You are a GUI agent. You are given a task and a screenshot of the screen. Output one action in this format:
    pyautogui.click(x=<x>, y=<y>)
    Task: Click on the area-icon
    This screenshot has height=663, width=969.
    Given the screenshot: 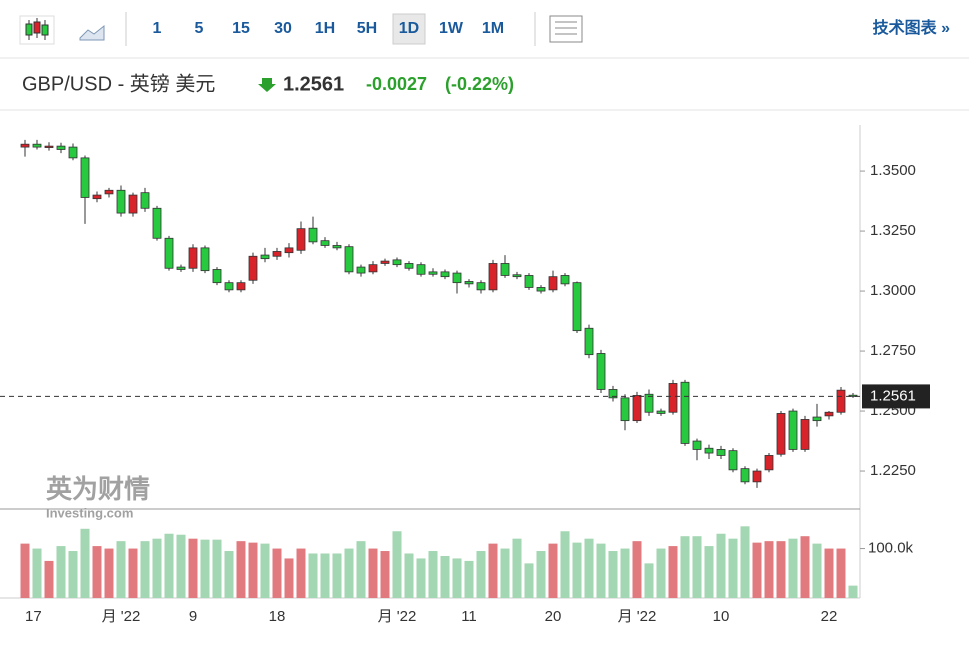 What is the action you would take?
    pyautogui.click(x=92, y=32)
    